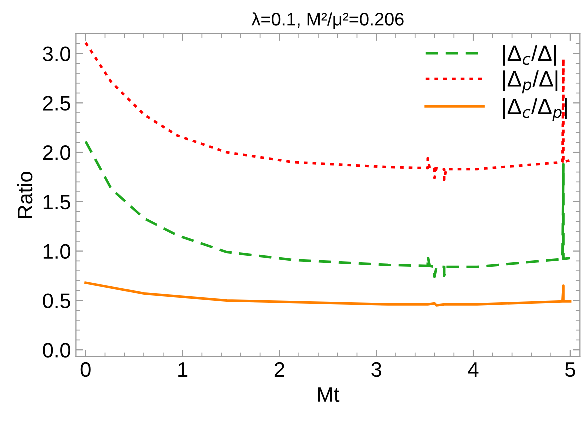 Image resolution: width=586 pixels, height=425 pixels. Describe the element at coordinates (473, 369) in the screenshot. I see `x-tick-label: 4` at that location.